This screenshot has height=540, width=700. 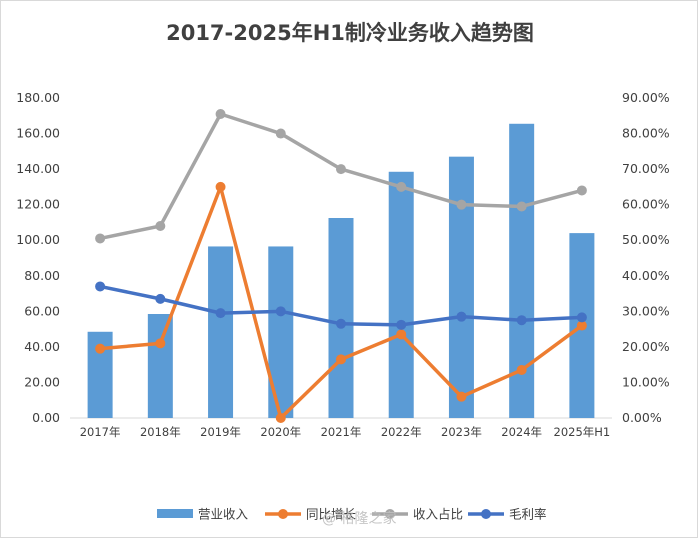 I want to click on y-right-tick-label: 50.00%, so click(x=646, y=239).